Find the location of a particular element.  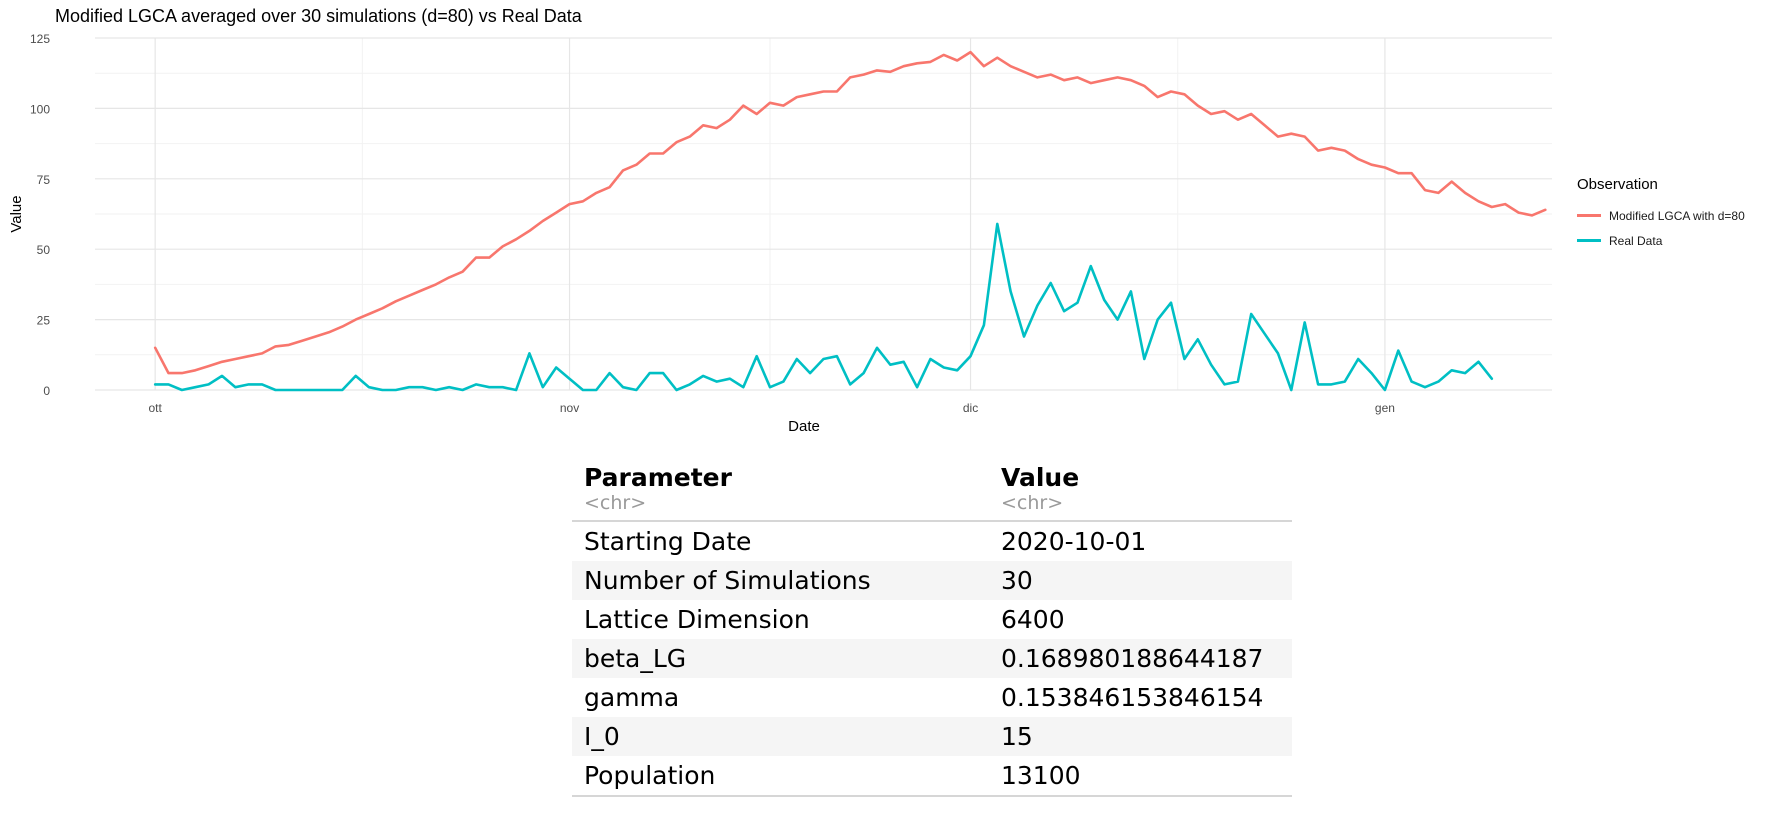

table-cell-value: 6400 is located at coordinates (1033, 619).